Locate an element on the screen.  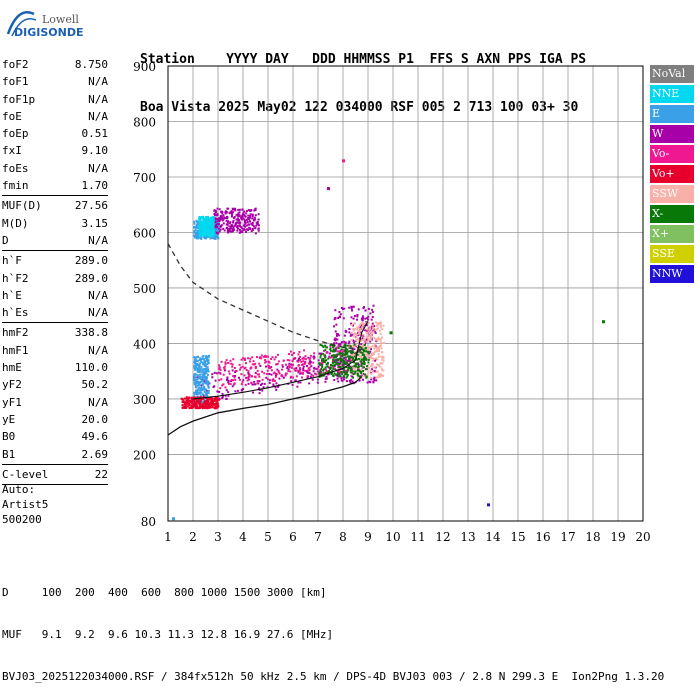
legend-item-vo: Vo- is located at coordinates (672, 154).